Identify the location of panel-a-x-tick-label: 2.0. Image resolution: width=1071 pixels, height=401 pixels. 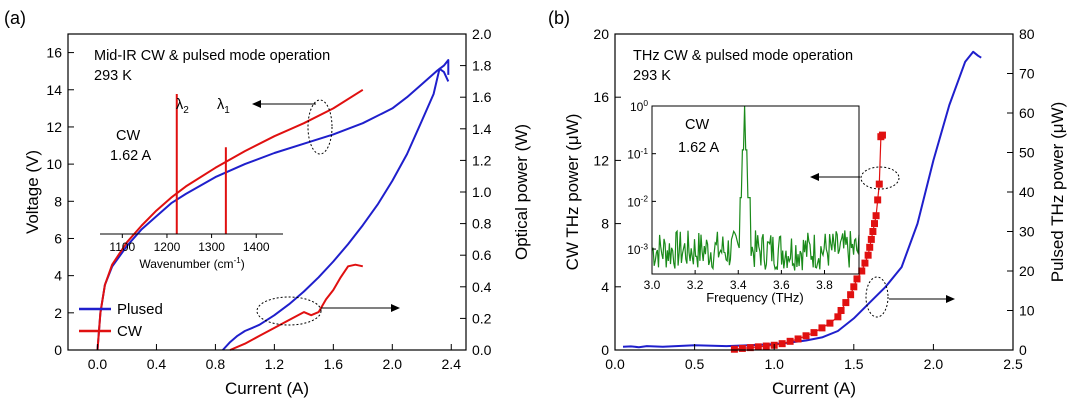
(393, 364).